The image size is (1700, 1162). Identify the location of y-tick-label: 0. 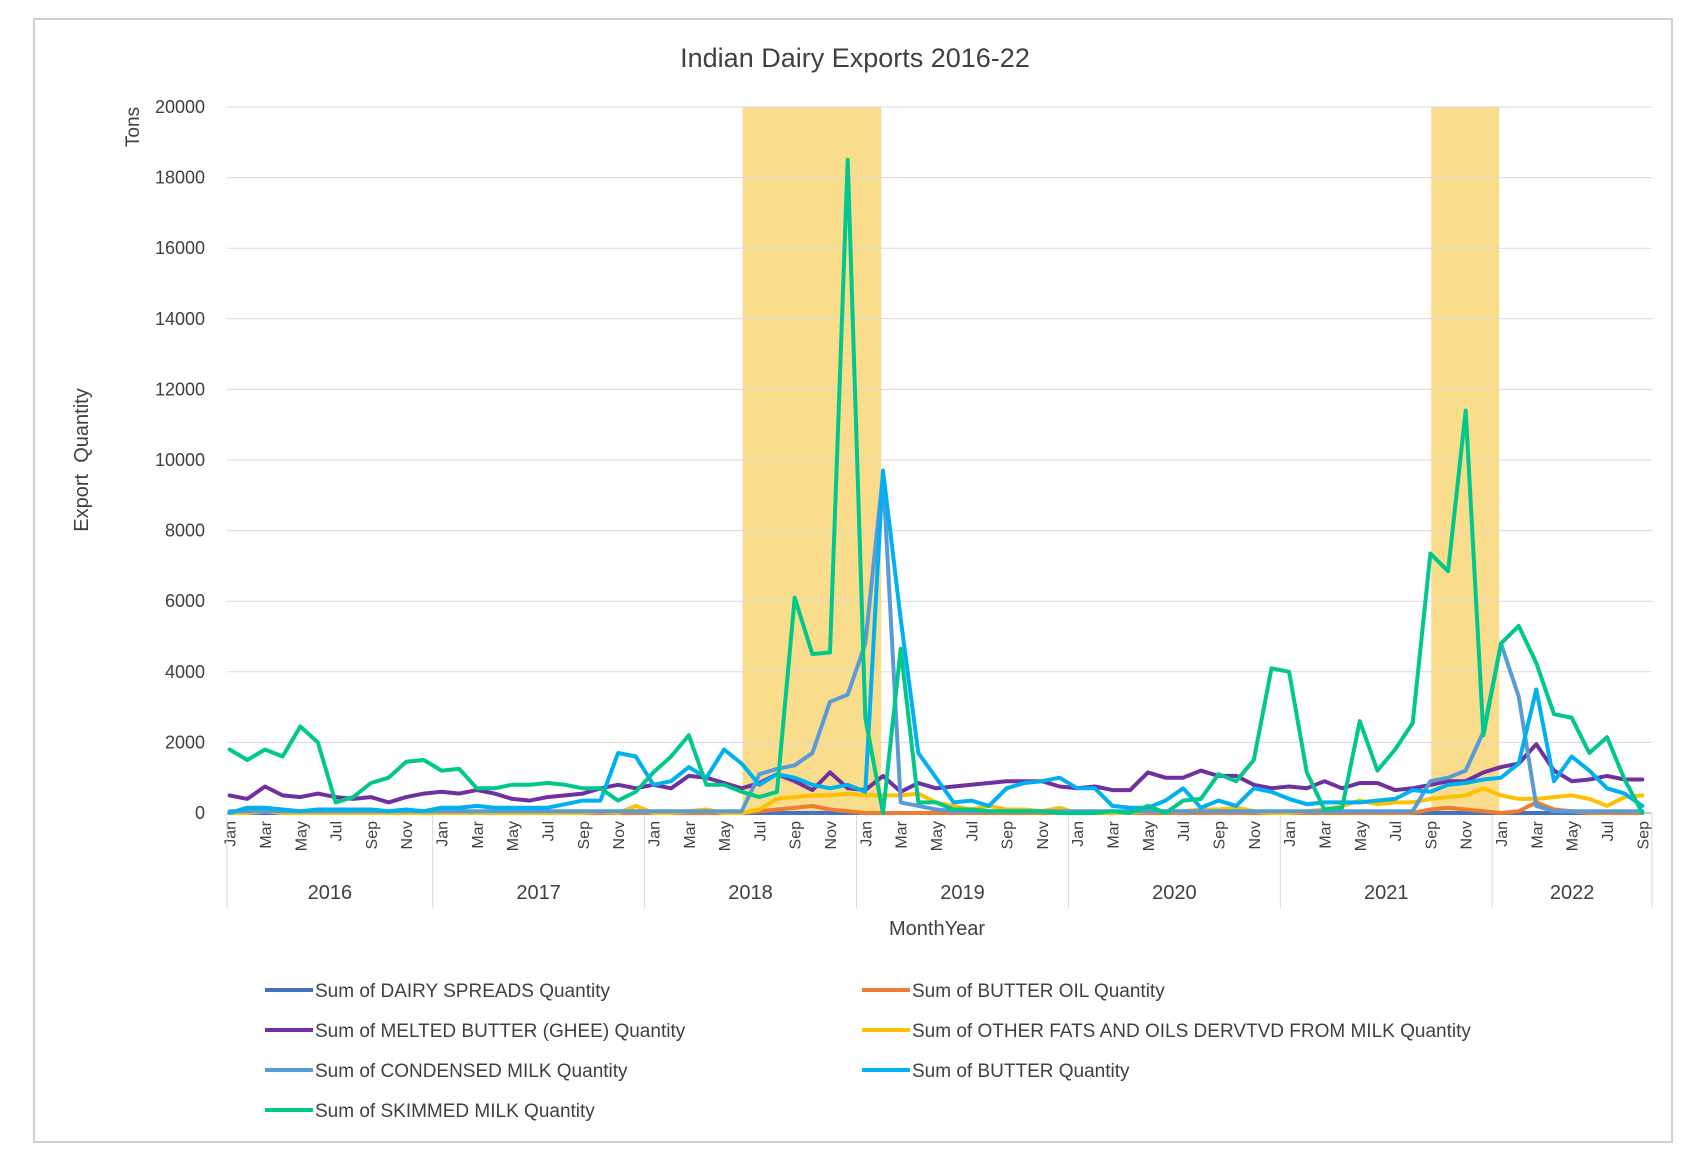
(200, 813).